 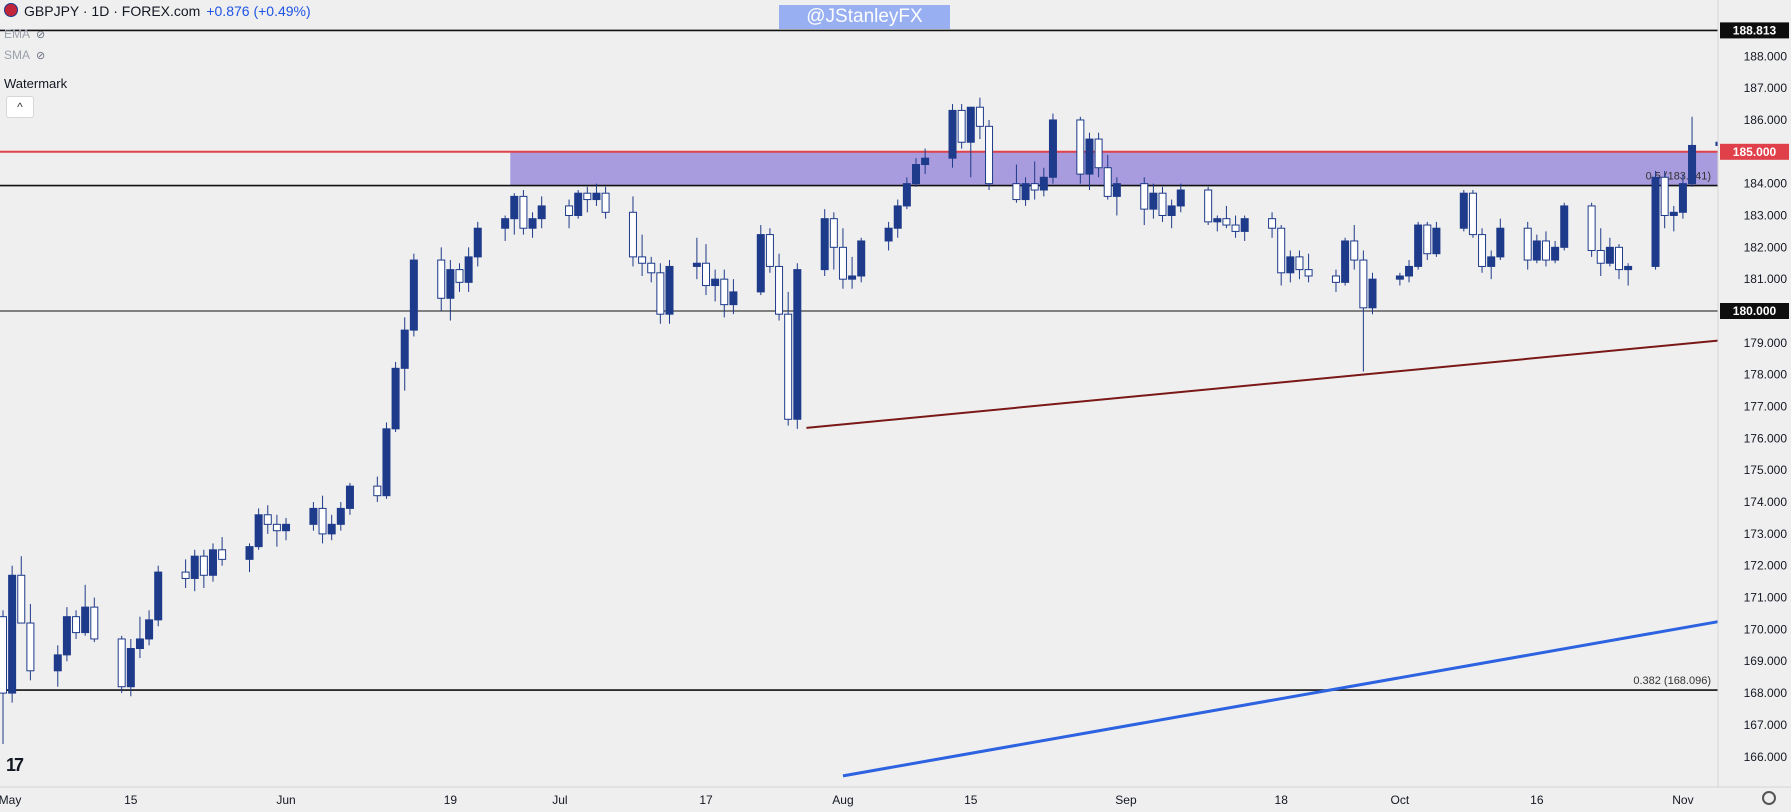 I want to click on indicator-ema: EMA ⊘, so click(x=24, y=34).